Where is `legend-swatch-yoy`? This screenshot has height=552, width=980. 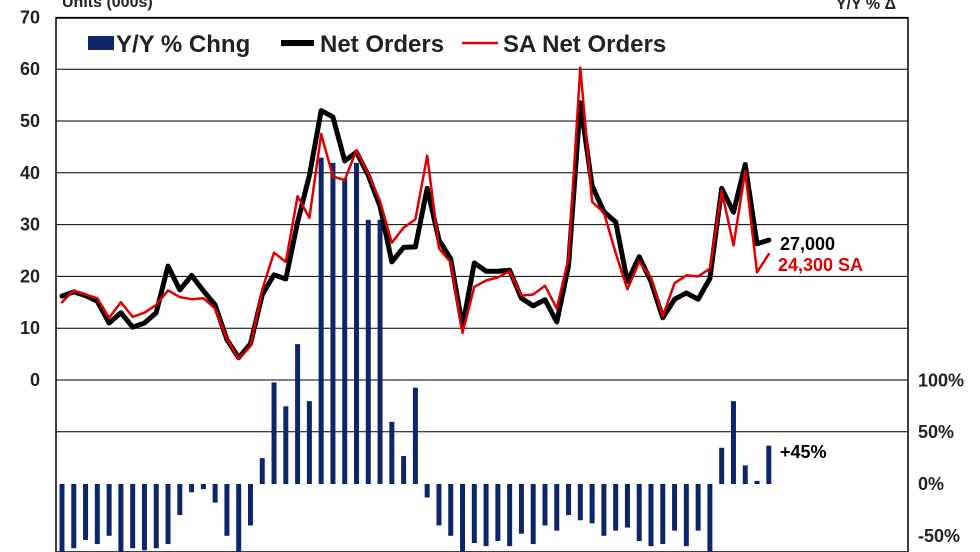 legend-swatch-yoy is located at coordinates (101, 43).